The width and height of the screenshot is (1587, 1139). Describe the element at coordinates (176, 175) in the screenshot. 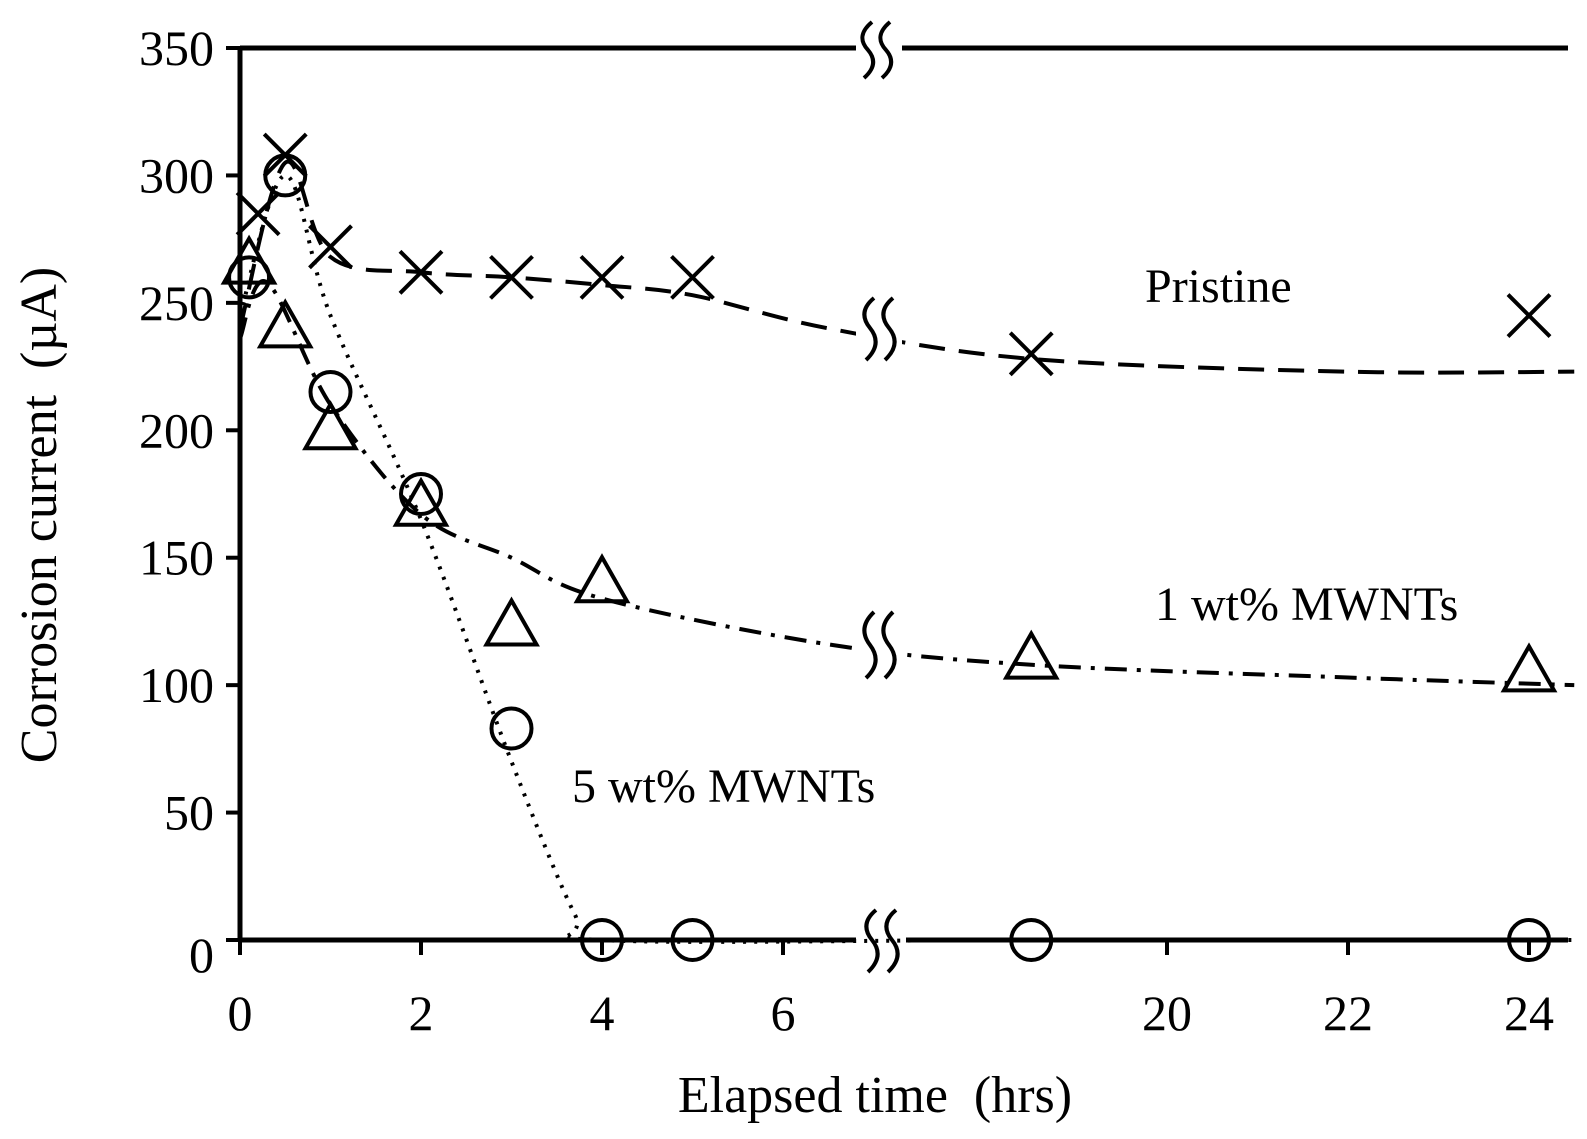

I see `y-tick-label: 300` at that location.